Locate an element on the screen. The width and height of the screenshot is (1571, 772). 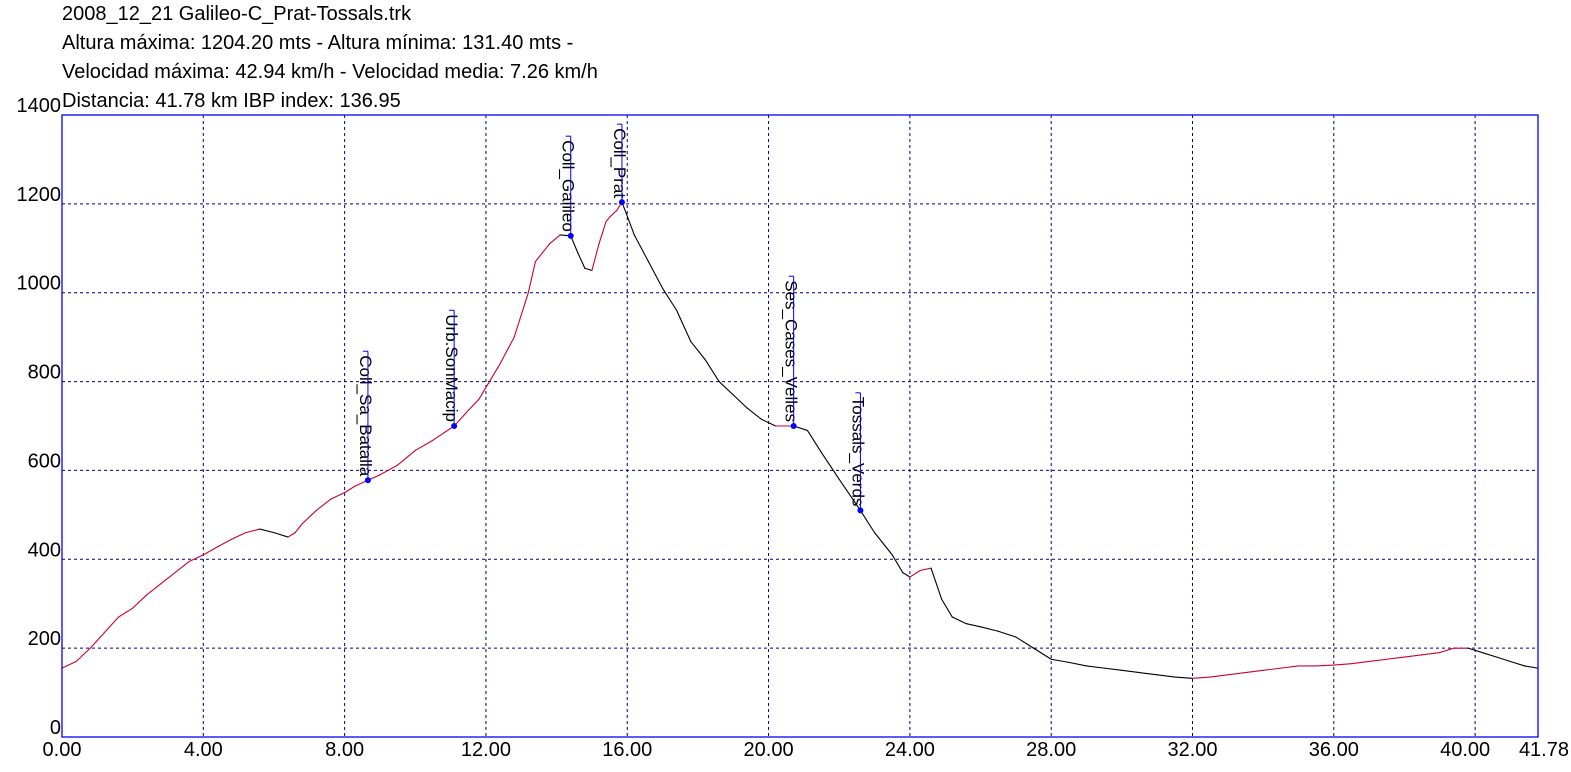
track-file-name: 2008_12_21 Galileo-C_Prat-Tossals.trk is located at coordinates (237, 14).